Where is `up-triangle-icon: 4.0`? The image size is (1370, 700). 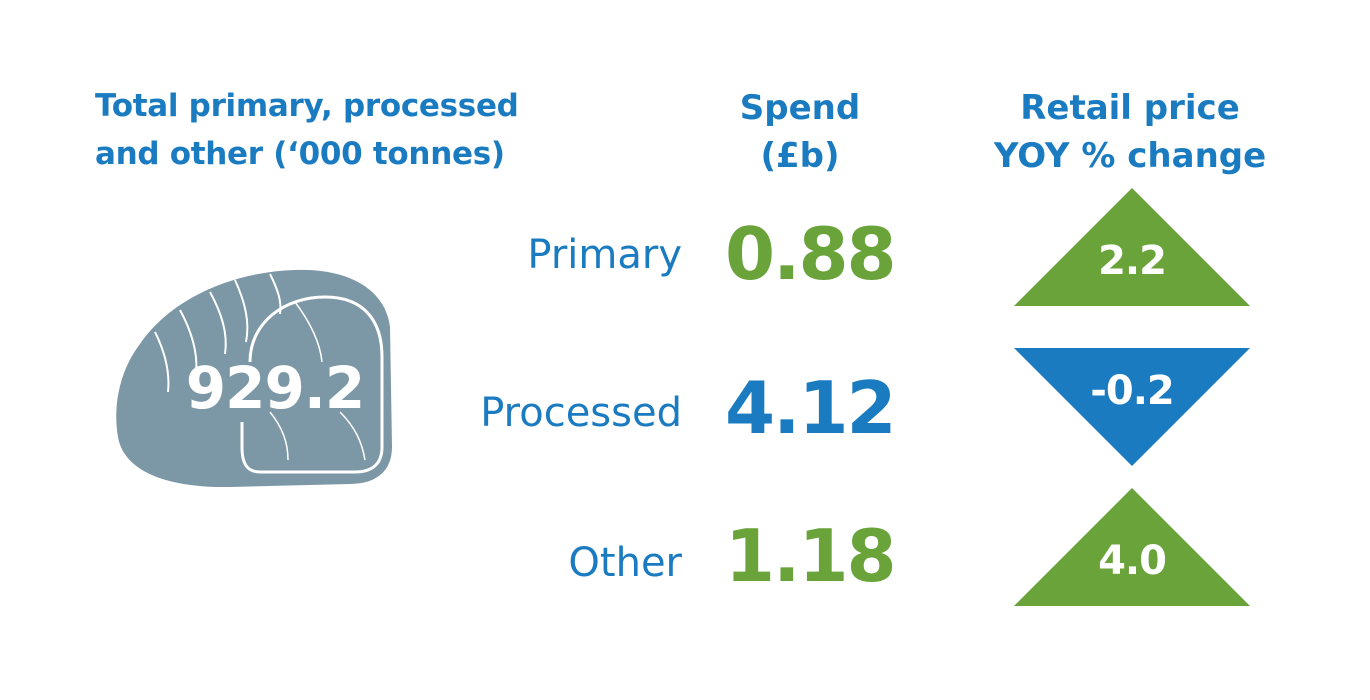 up-triangle-icon: 4.0 is located at coordinates (1132, 547).